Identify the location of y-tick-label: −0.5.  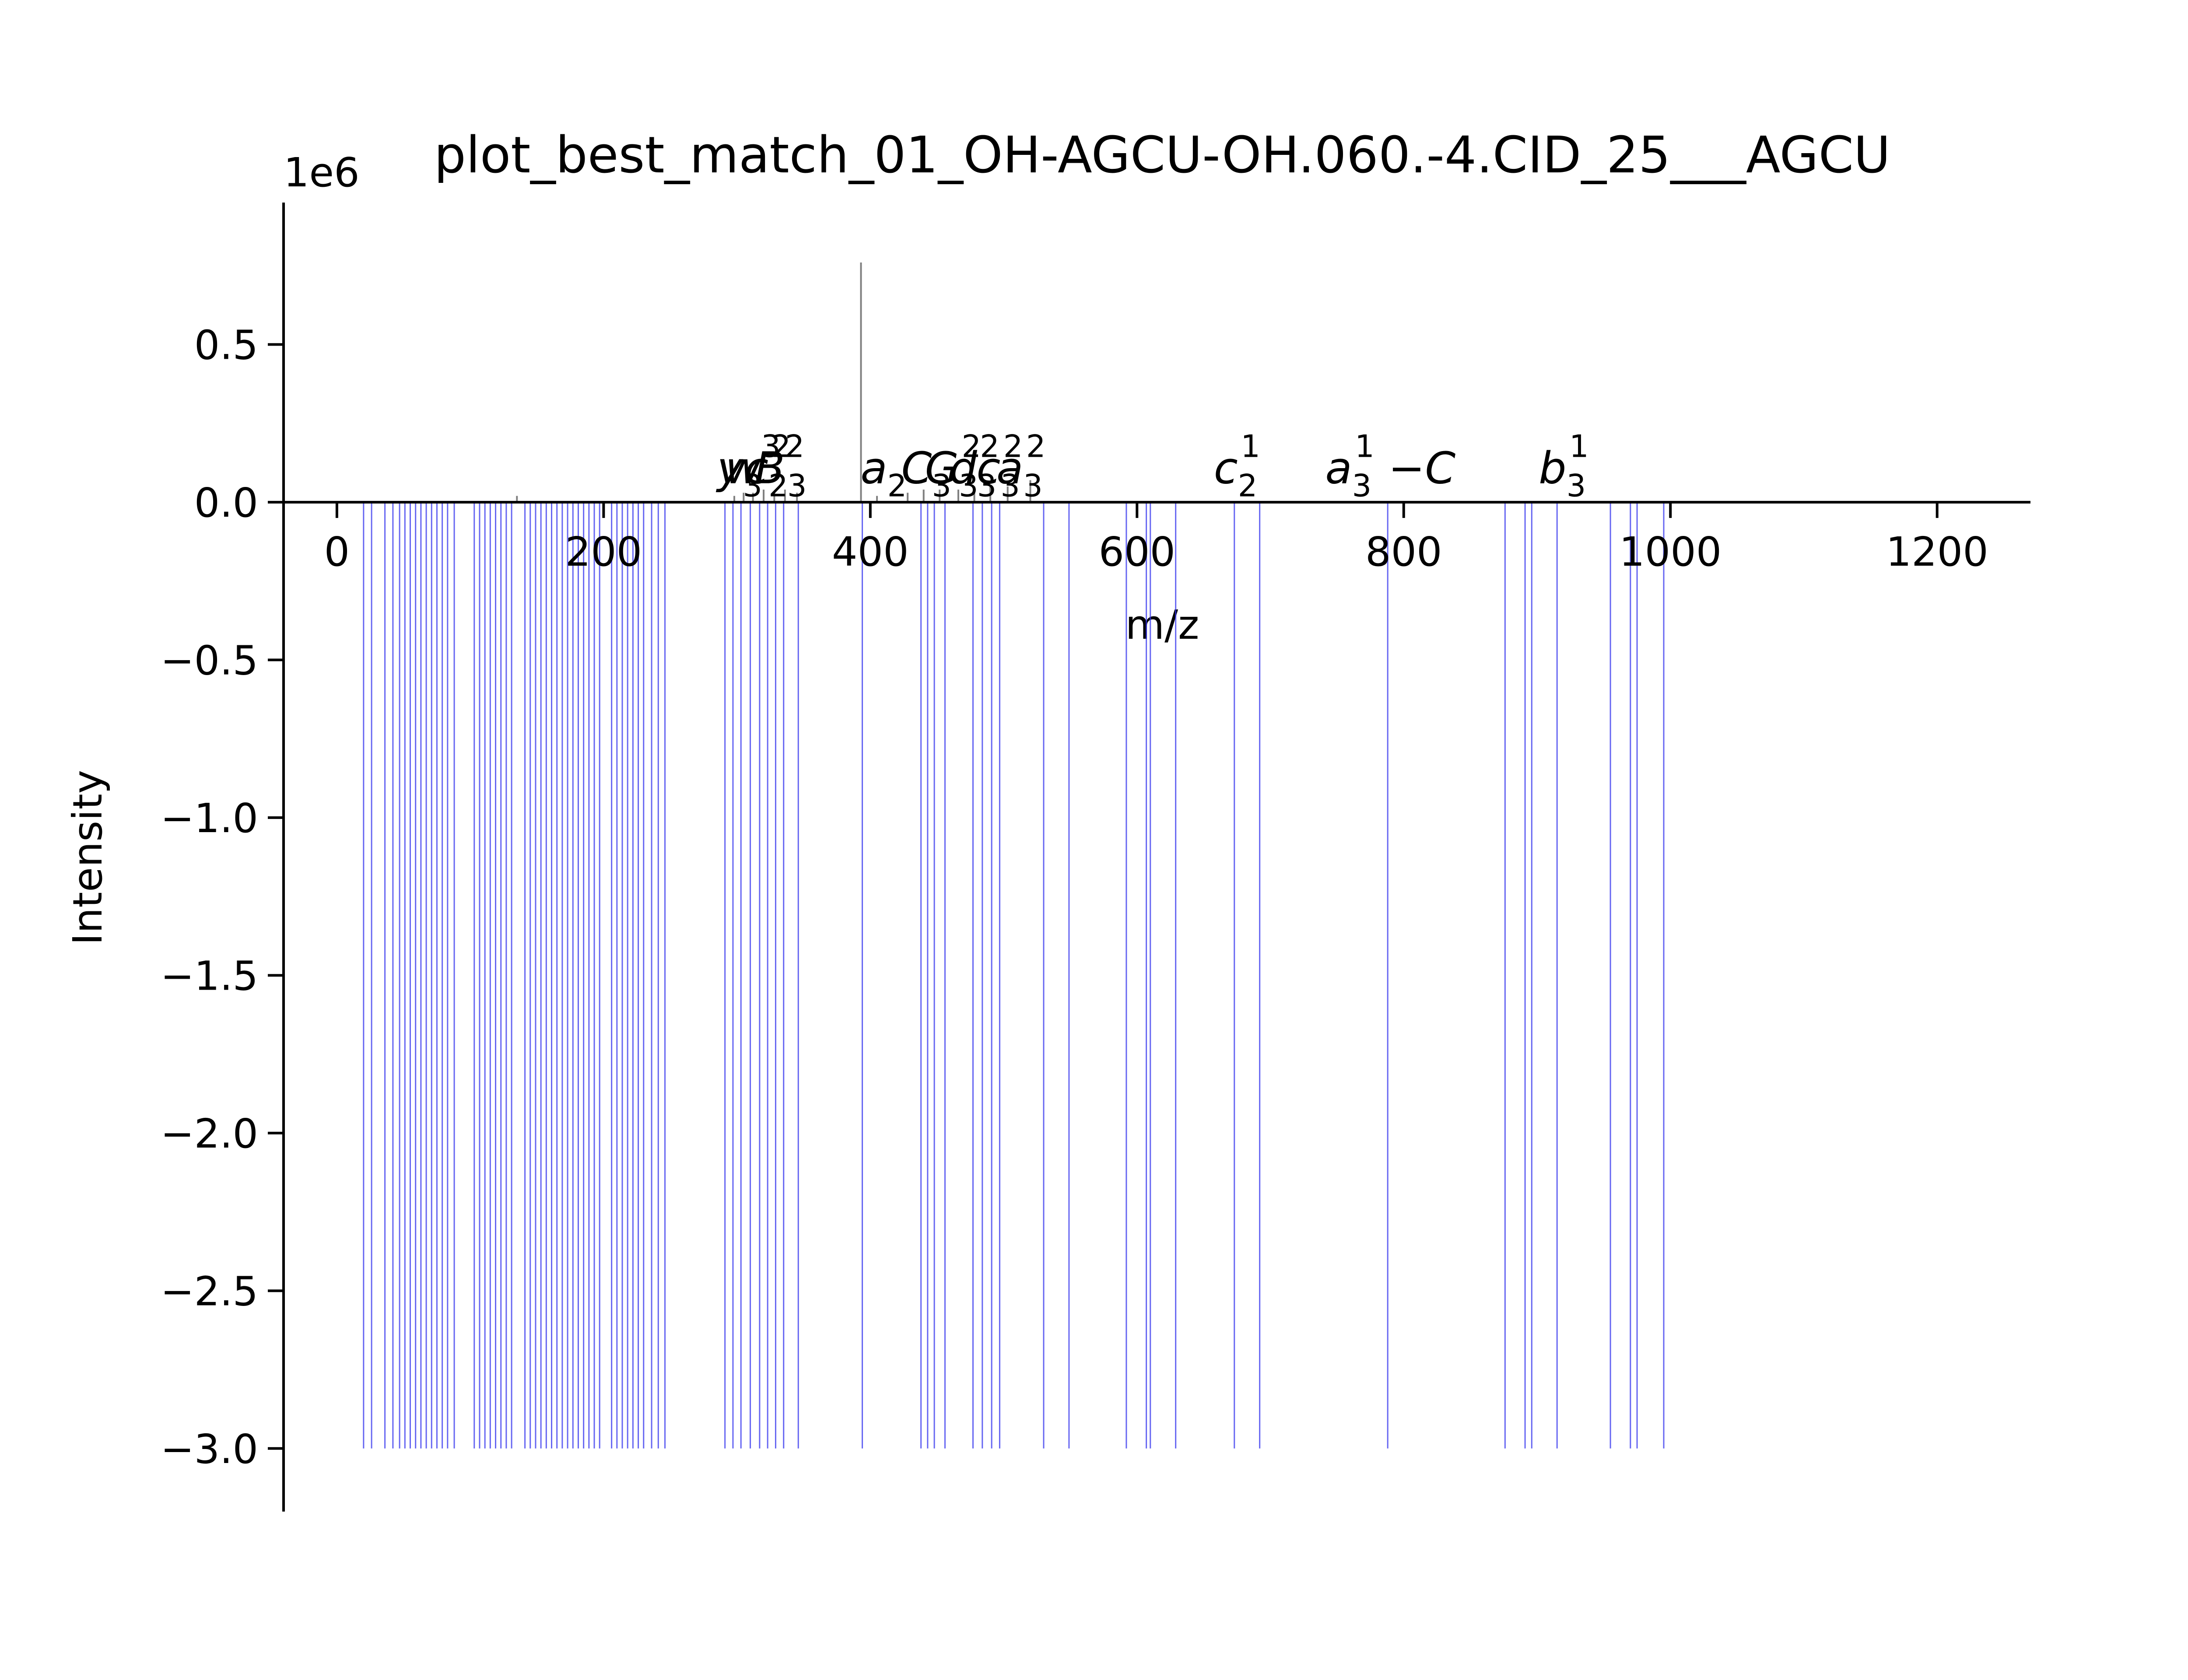
(209, 660).